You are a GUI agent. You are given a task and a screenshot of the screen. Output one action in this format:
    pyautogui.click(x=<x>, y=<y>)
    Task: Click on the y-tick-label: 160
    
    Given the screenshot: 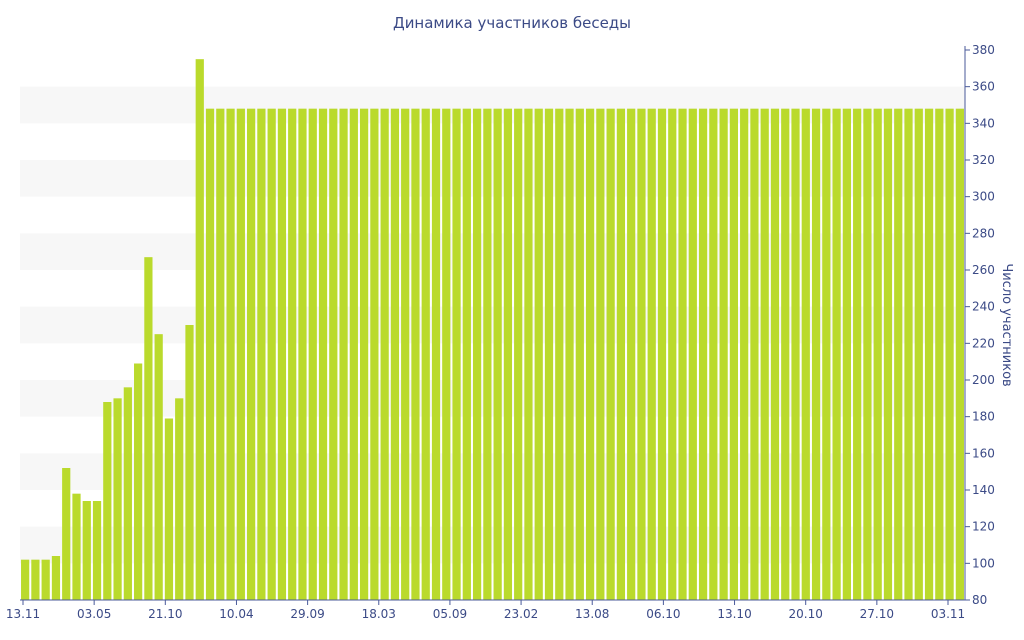 What is the action you would take?
    pyautogui.click(x=983, y=453)
    